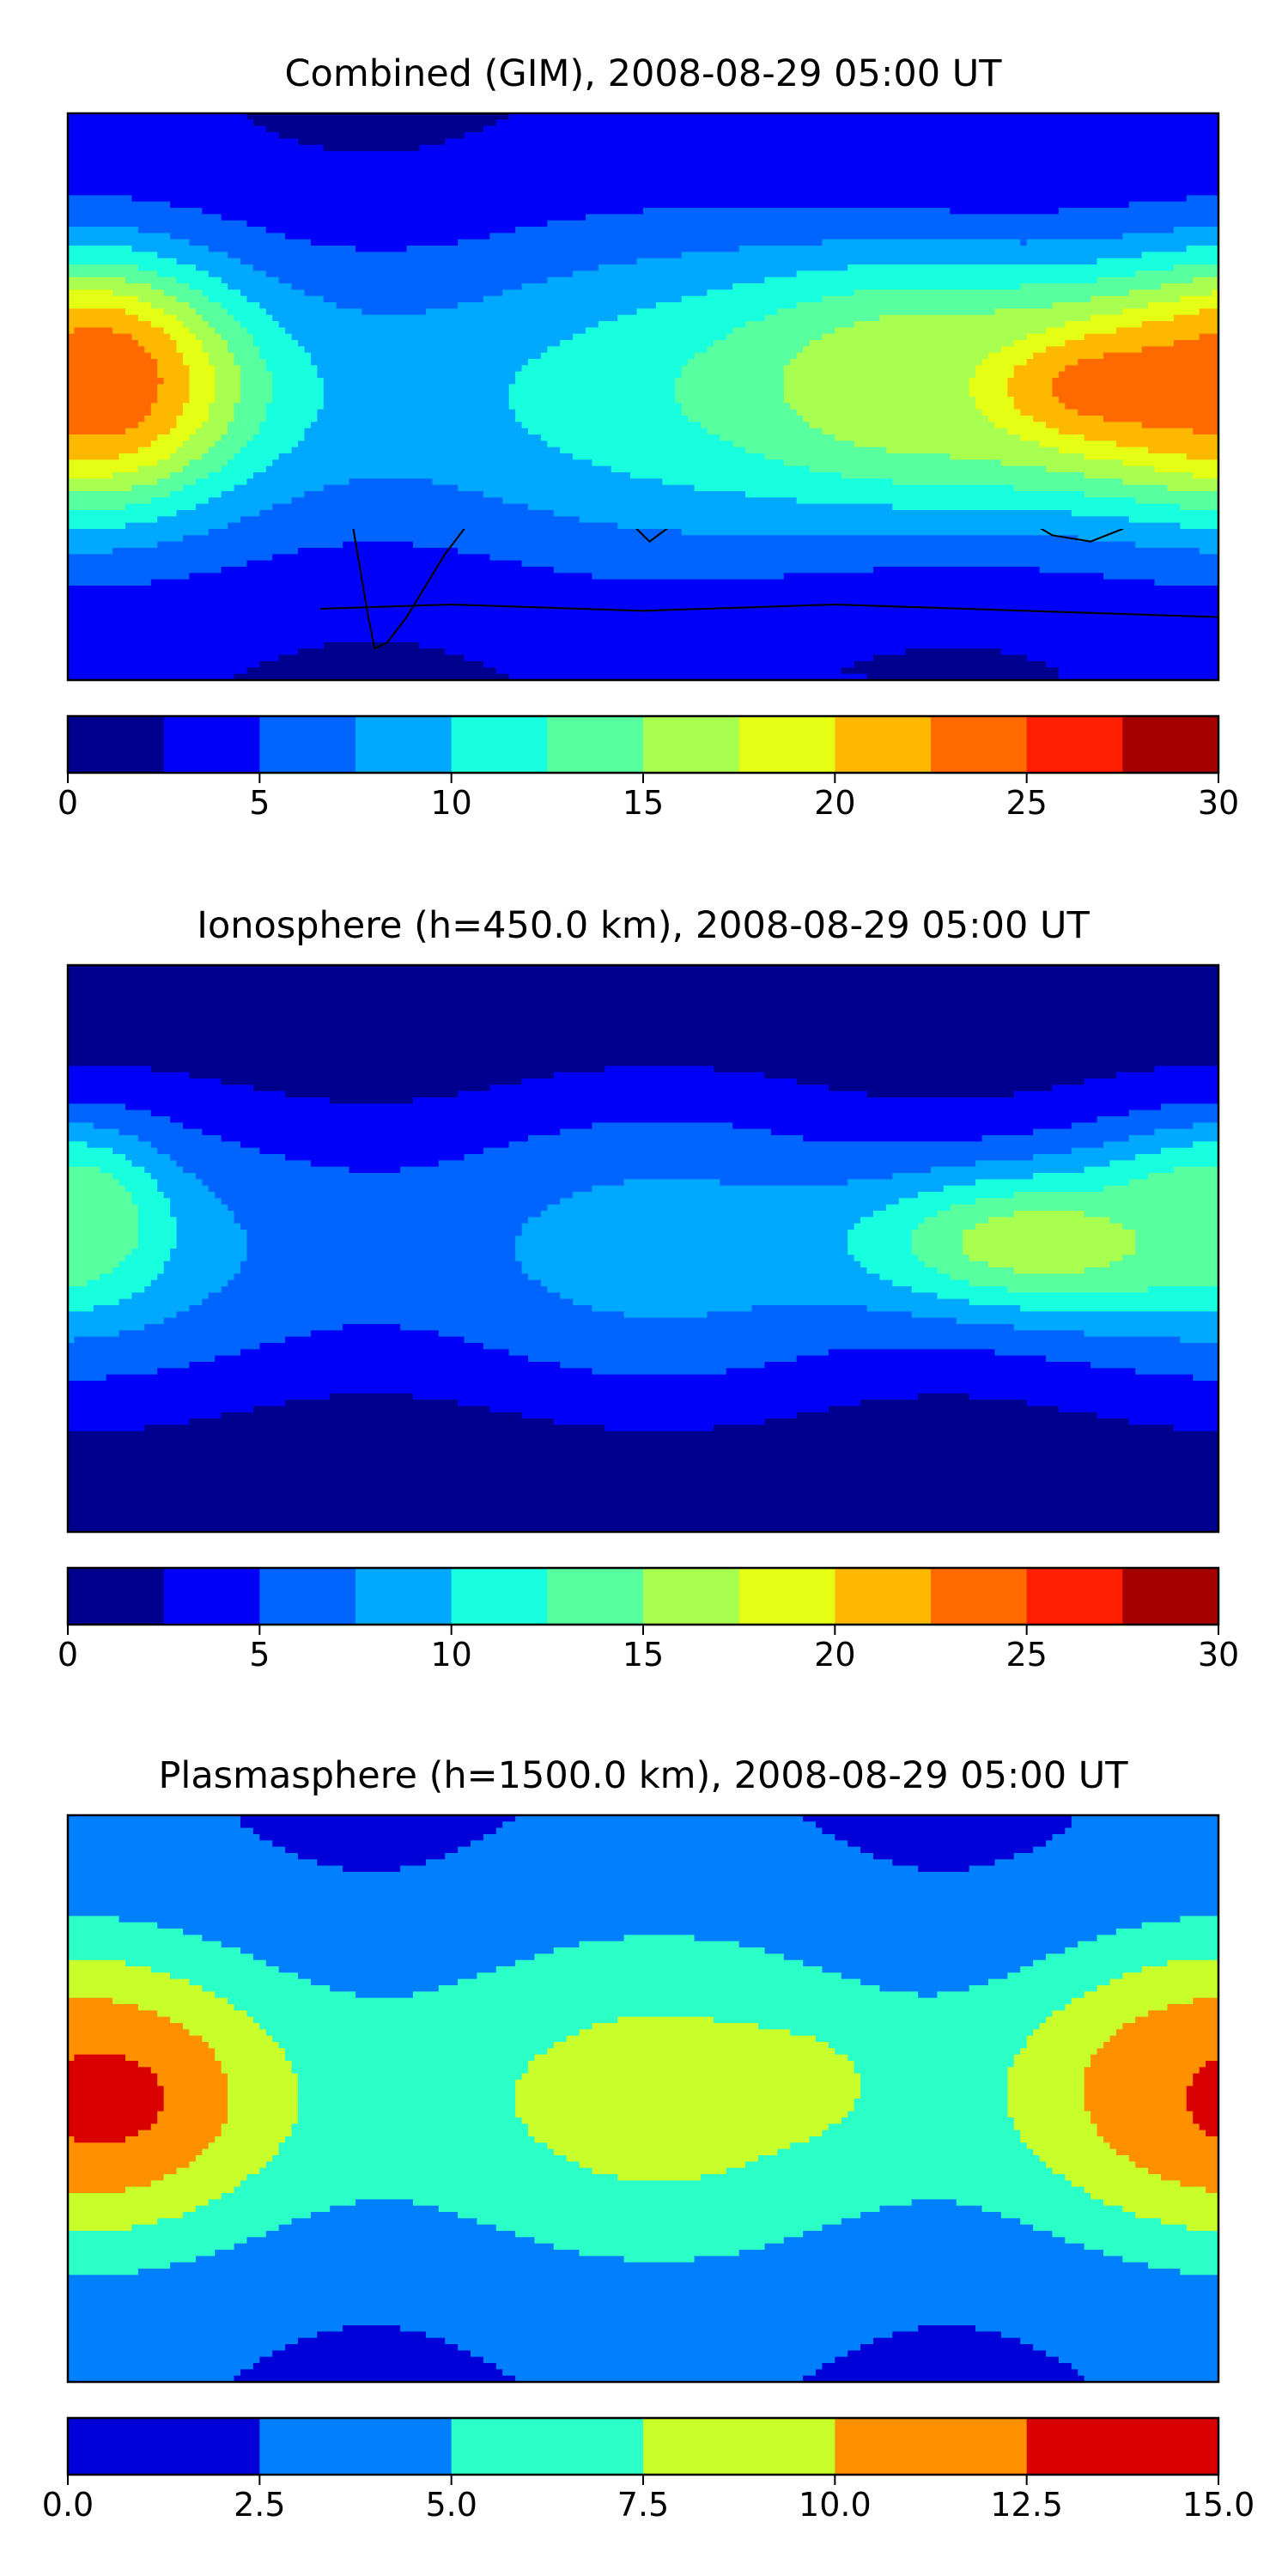 Image resolution: width=1288 pixels, height=2576 pixels. What do you see at coordinates (1218, 2505) in the screenshot?
I see `colorbar-tick-label: 15.0` at bounding box center [1218, 2505].